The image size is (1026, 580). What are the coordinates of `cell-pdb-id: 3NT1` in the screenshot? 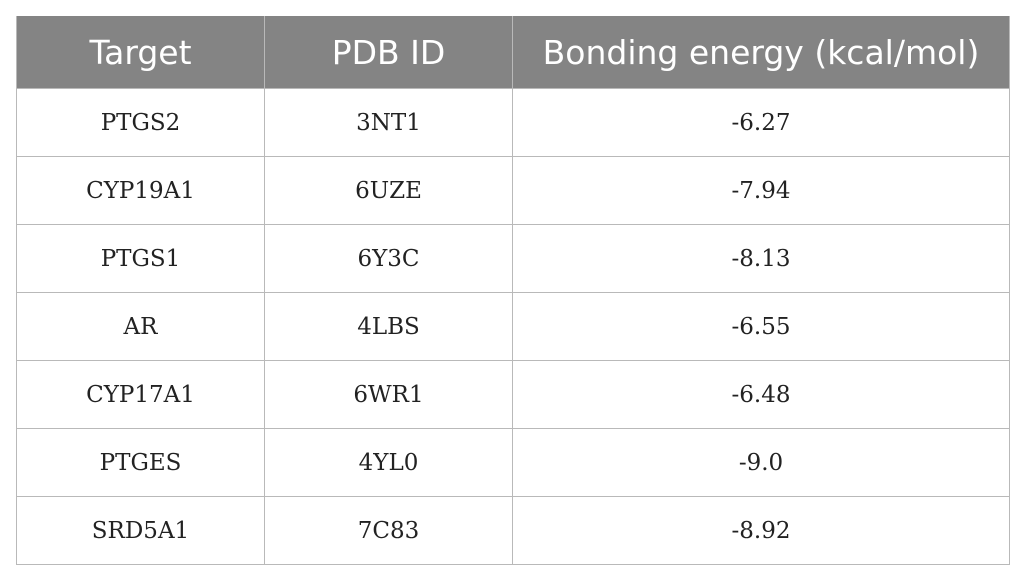 It's located at (388, 122).